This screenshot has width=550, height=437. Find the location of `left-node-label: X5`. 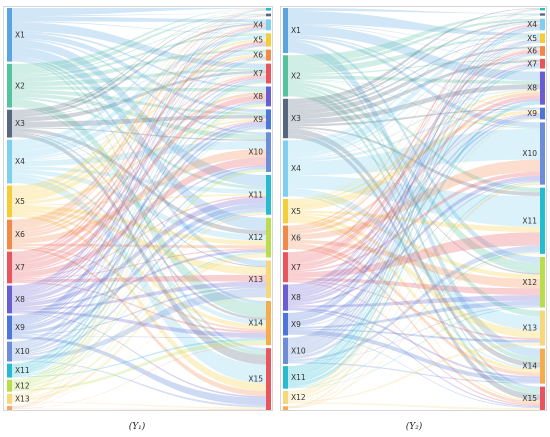

left-node-label: X5 is located at coordinates (296, 211).